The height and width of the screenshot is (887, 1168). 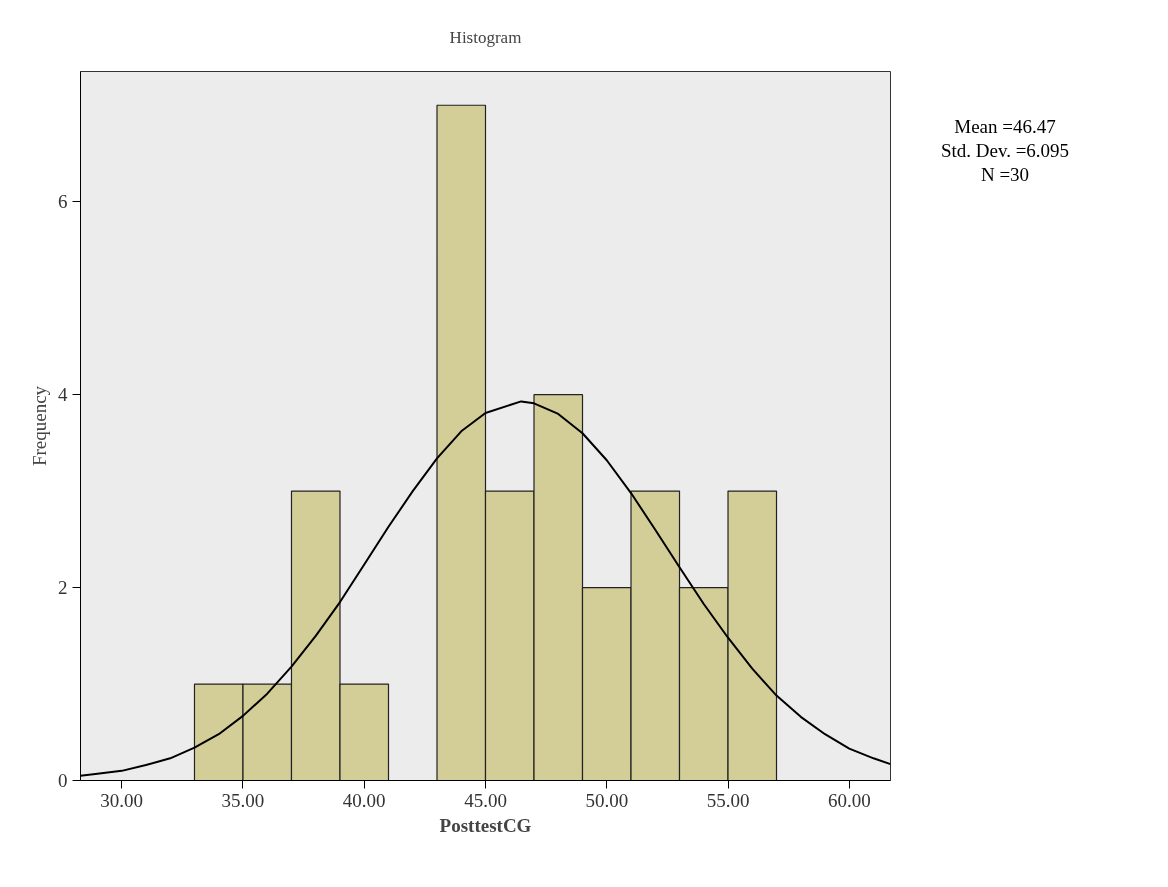 What do you see at coordinates (485, 37) in the screenshot?
I see `chart-title: Histogram` at bounding box center [485, 37].